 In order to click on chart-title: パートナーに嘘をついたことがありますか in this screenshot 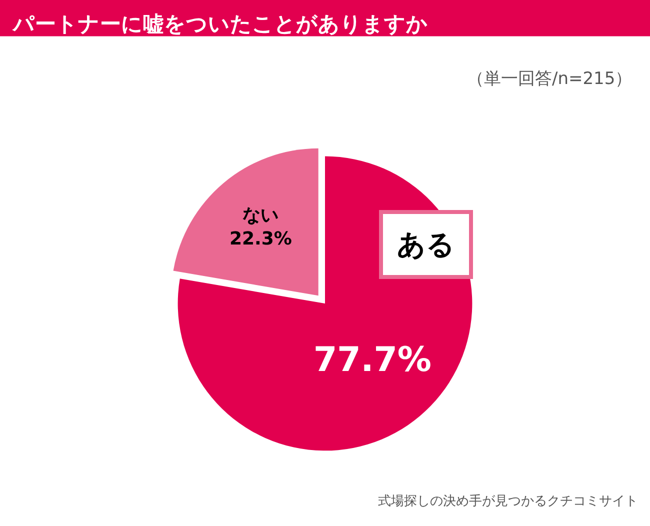, I will do `click(220, 24)`.